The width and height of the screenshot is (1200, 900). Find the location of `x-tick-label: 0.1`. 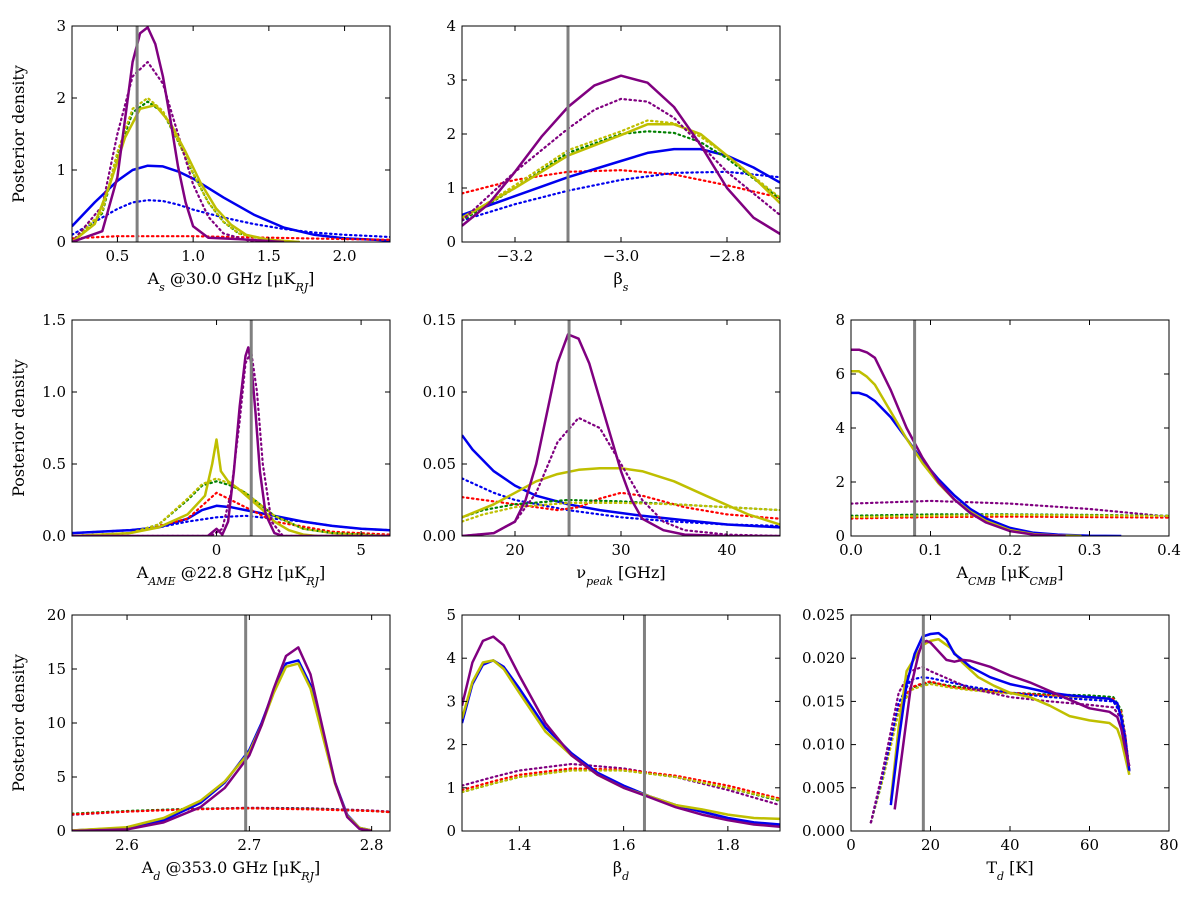

x-tick-label: 0.1 is located at coordinates (931, 550).